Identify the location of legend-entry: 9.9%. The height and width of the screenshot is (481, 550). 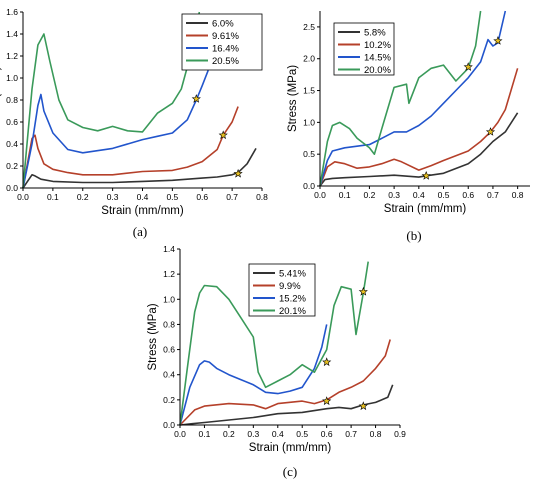
(290, 286).